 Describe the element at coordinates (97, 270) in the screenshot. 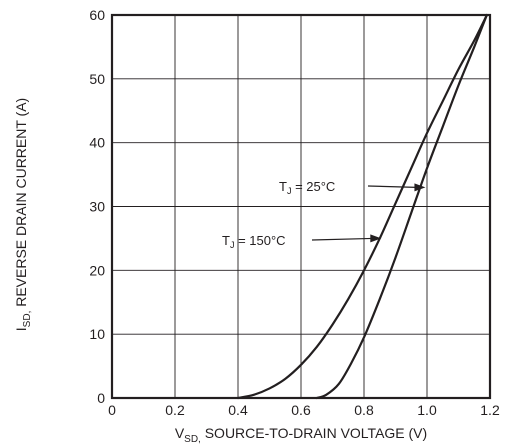

I see `y-tick-label: 20` at that location.